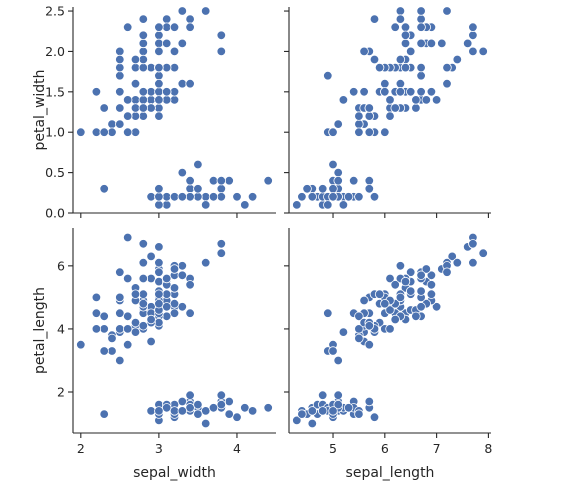 The width and height of the screenshot is (585, 497). What do you see at coordinates (40, 109) in the screenshot?
I see `y-axis-label-top-left: petal_width` at bounding box center [40, 109].